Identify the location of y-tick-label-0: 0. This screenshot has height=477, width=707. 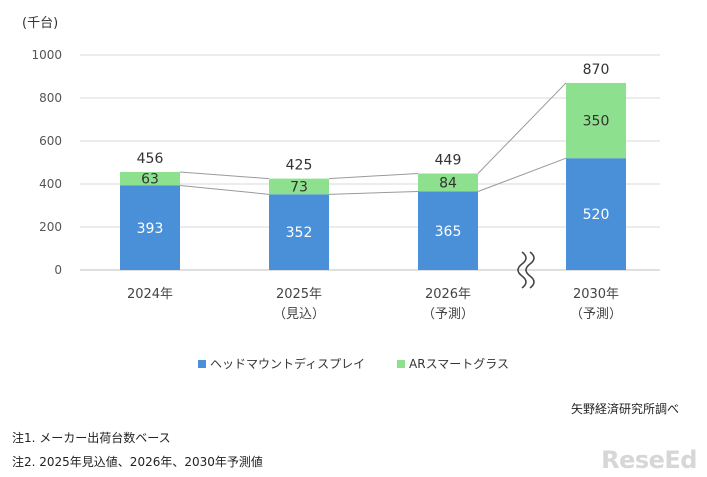
(58, 270).